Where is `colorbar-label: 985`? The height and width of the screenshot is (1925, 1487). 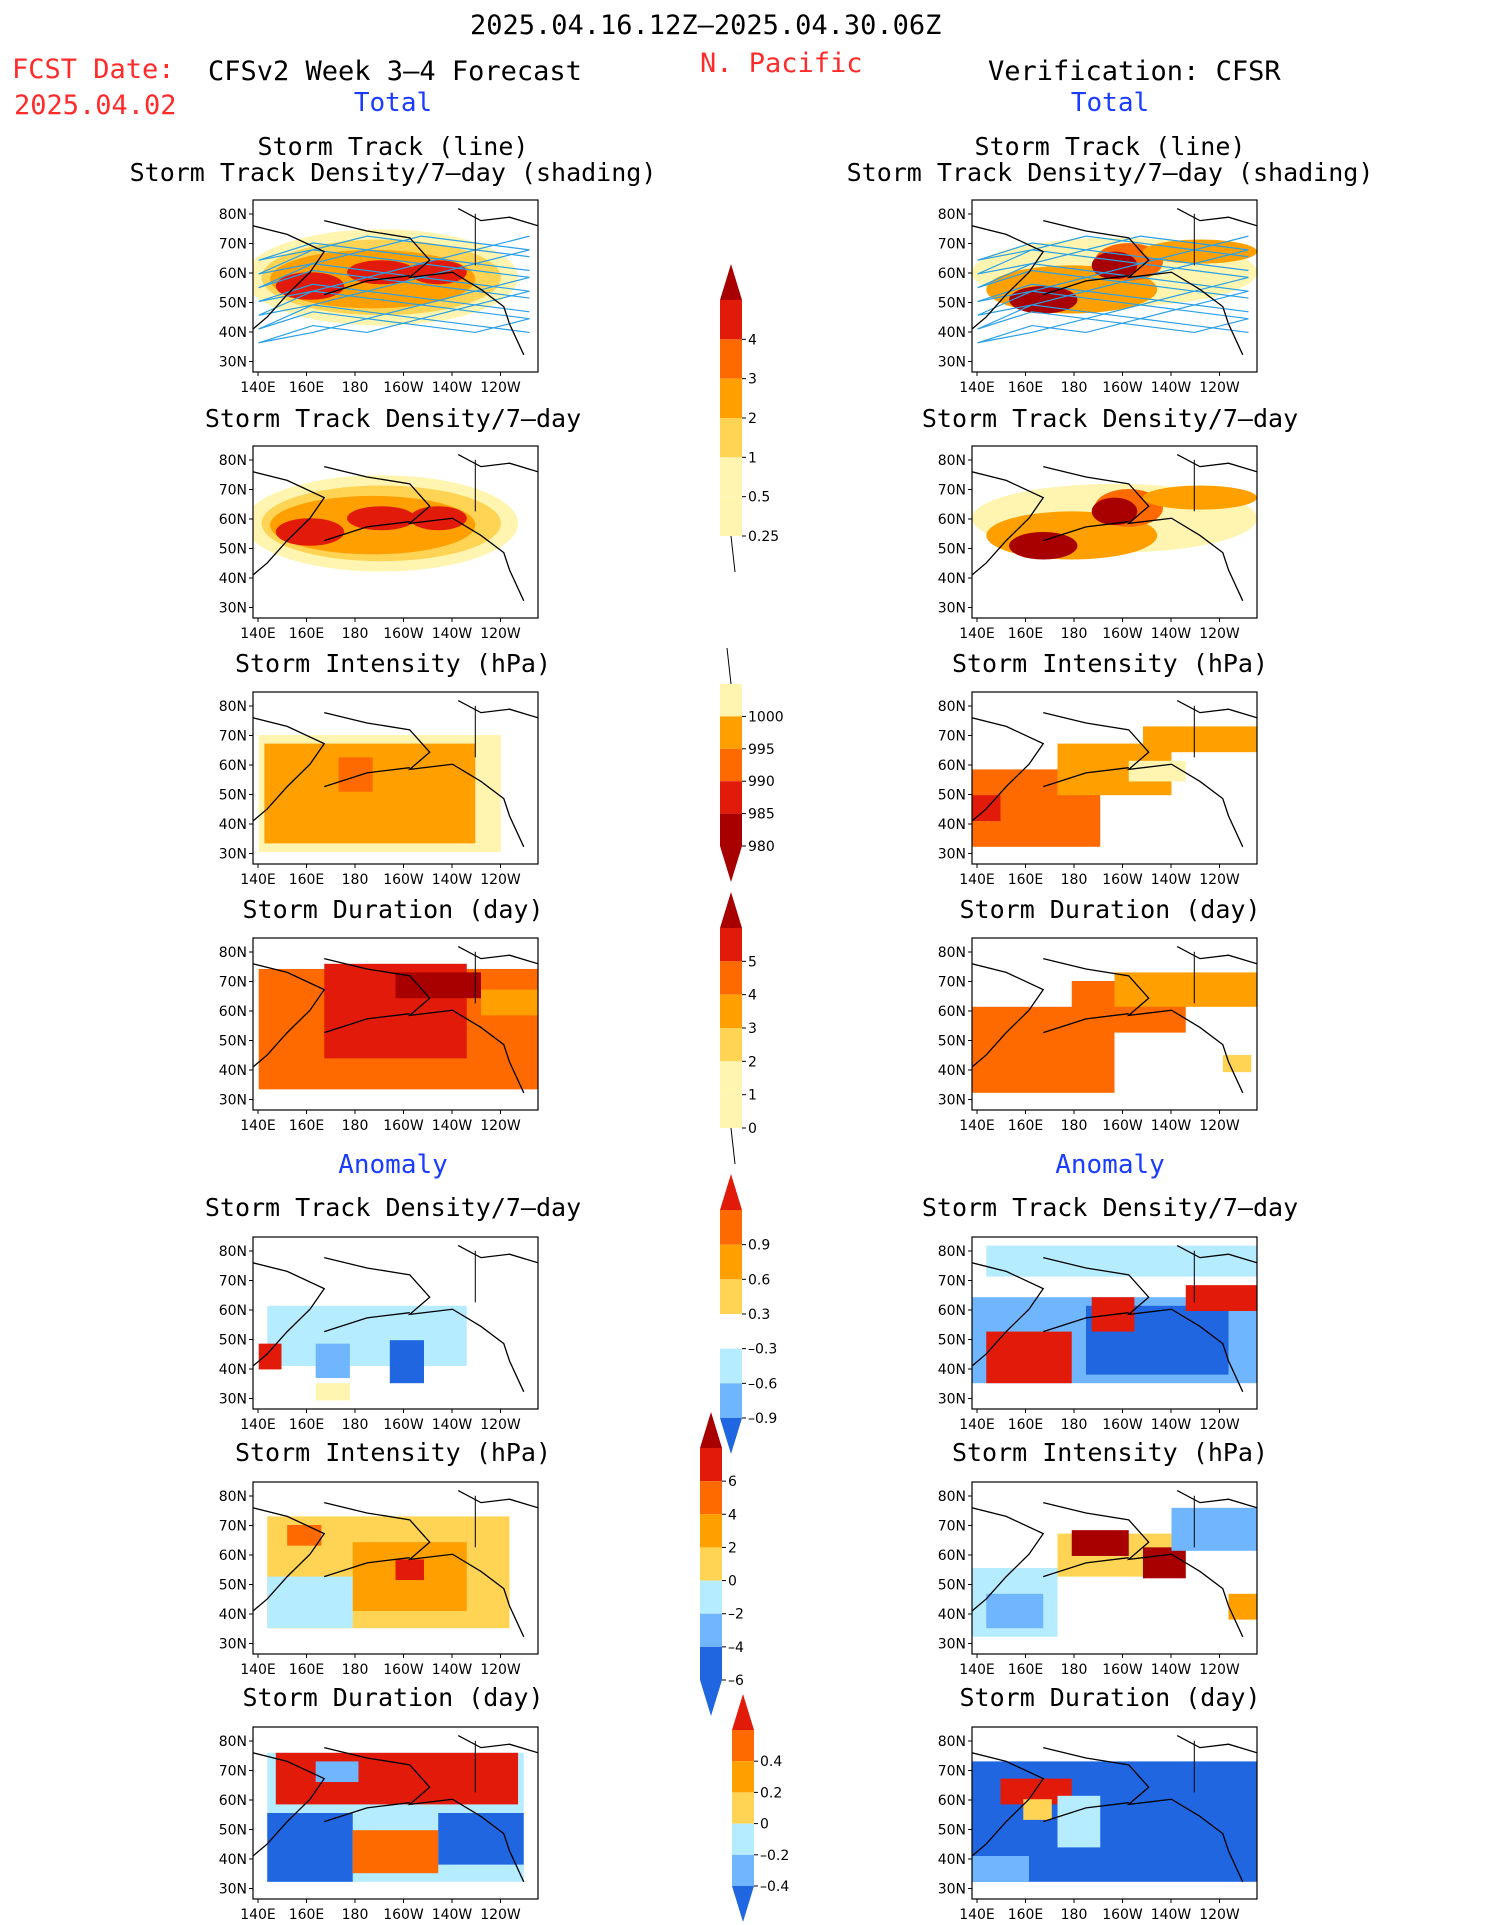
colorbar-label: 985 is located at coordinates (761, 815).